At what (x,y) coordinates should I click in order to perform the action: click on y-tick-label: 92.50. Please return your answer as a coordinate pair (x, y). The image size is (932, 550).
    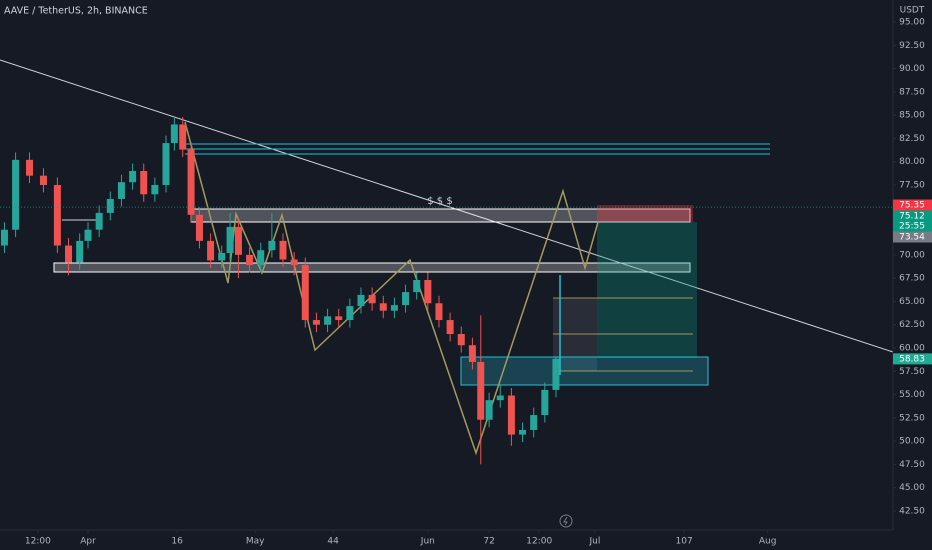
    Looking at the image, I should click on (912, 46).